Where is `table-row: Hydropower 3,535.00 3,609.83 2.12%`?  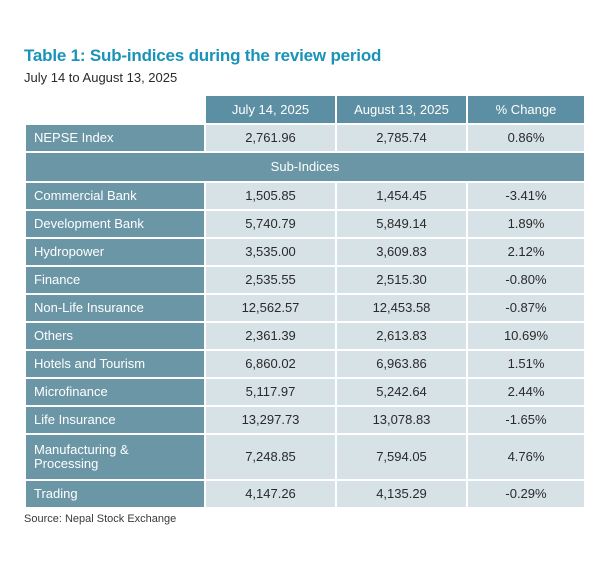 table-row: Hydropower 3,535.00 3,609.83 2.12% is located at coordinates (305, 252).